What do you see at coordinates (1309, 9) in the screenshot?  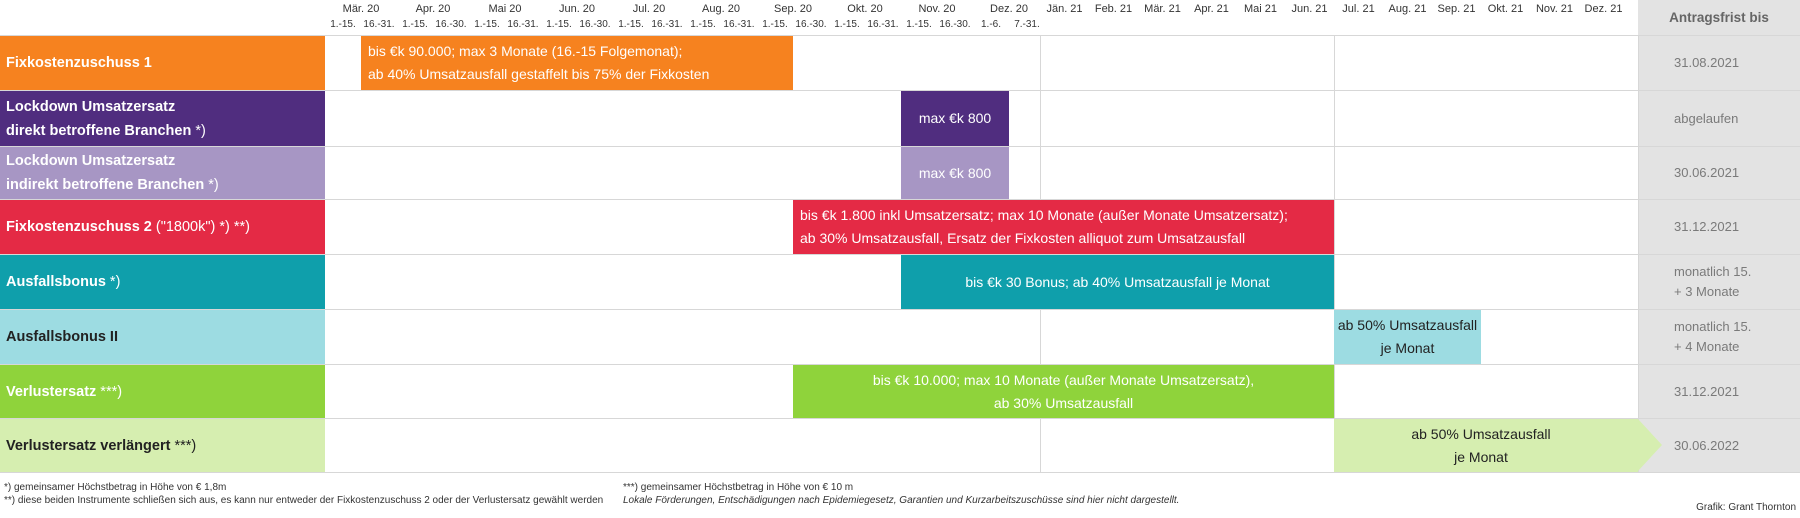 I see `month-label: Jun. 21` at bounding box center [1309, 9].